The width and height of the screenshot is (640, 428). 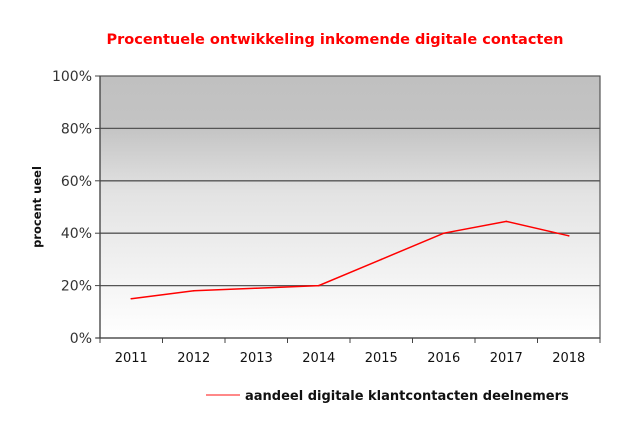 What do you see at coordinates (256, 358) in the screenshot?
I see `x-tick-label: 2013` at bounding box center [256, 358].